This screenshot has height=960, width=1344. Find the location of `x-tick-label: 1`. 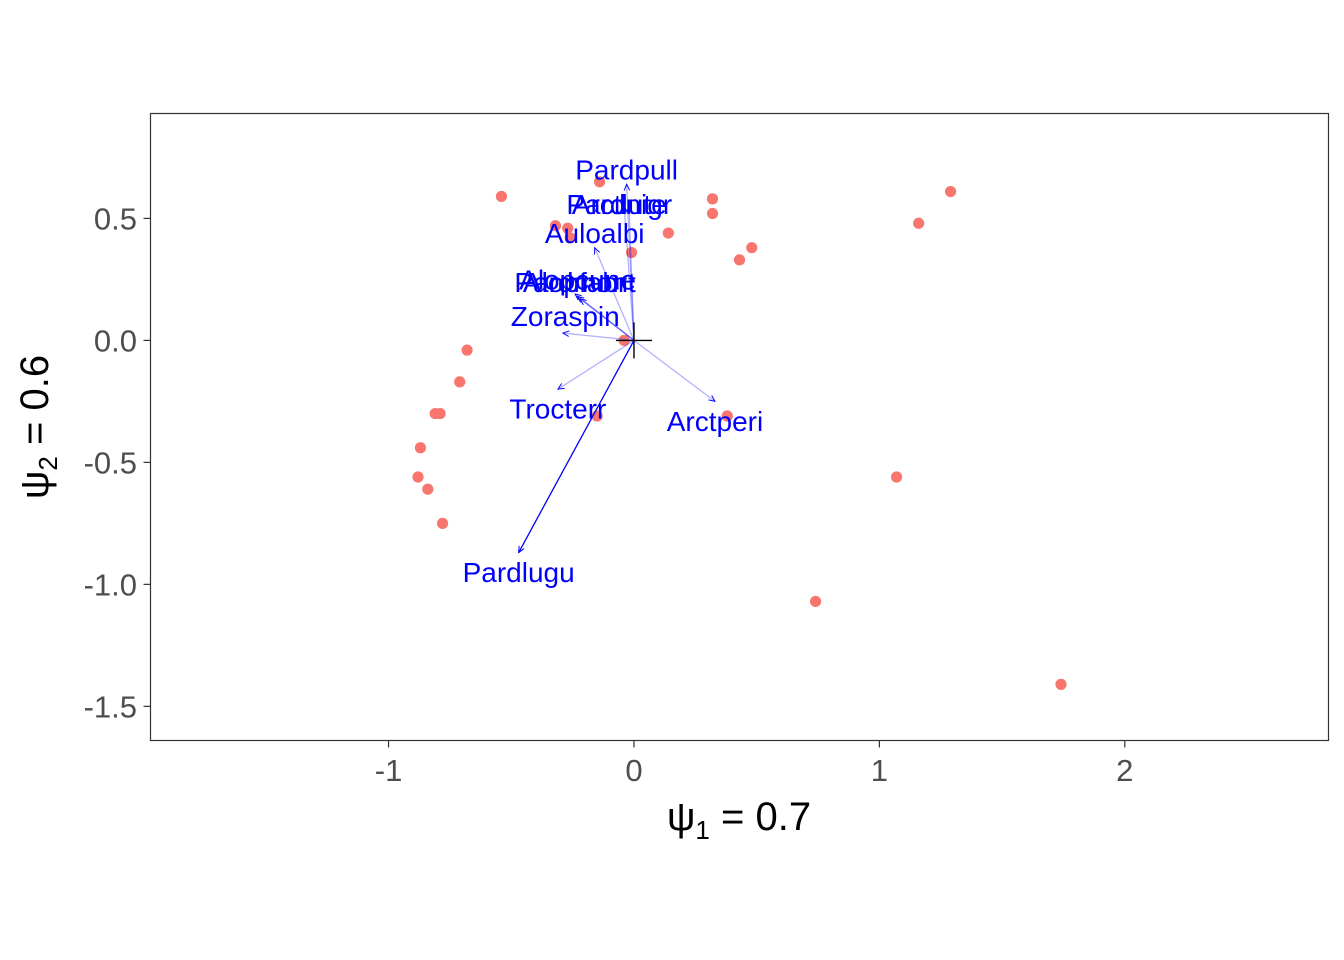

x-tick-label: 1 is located at coordinates (879, 770).